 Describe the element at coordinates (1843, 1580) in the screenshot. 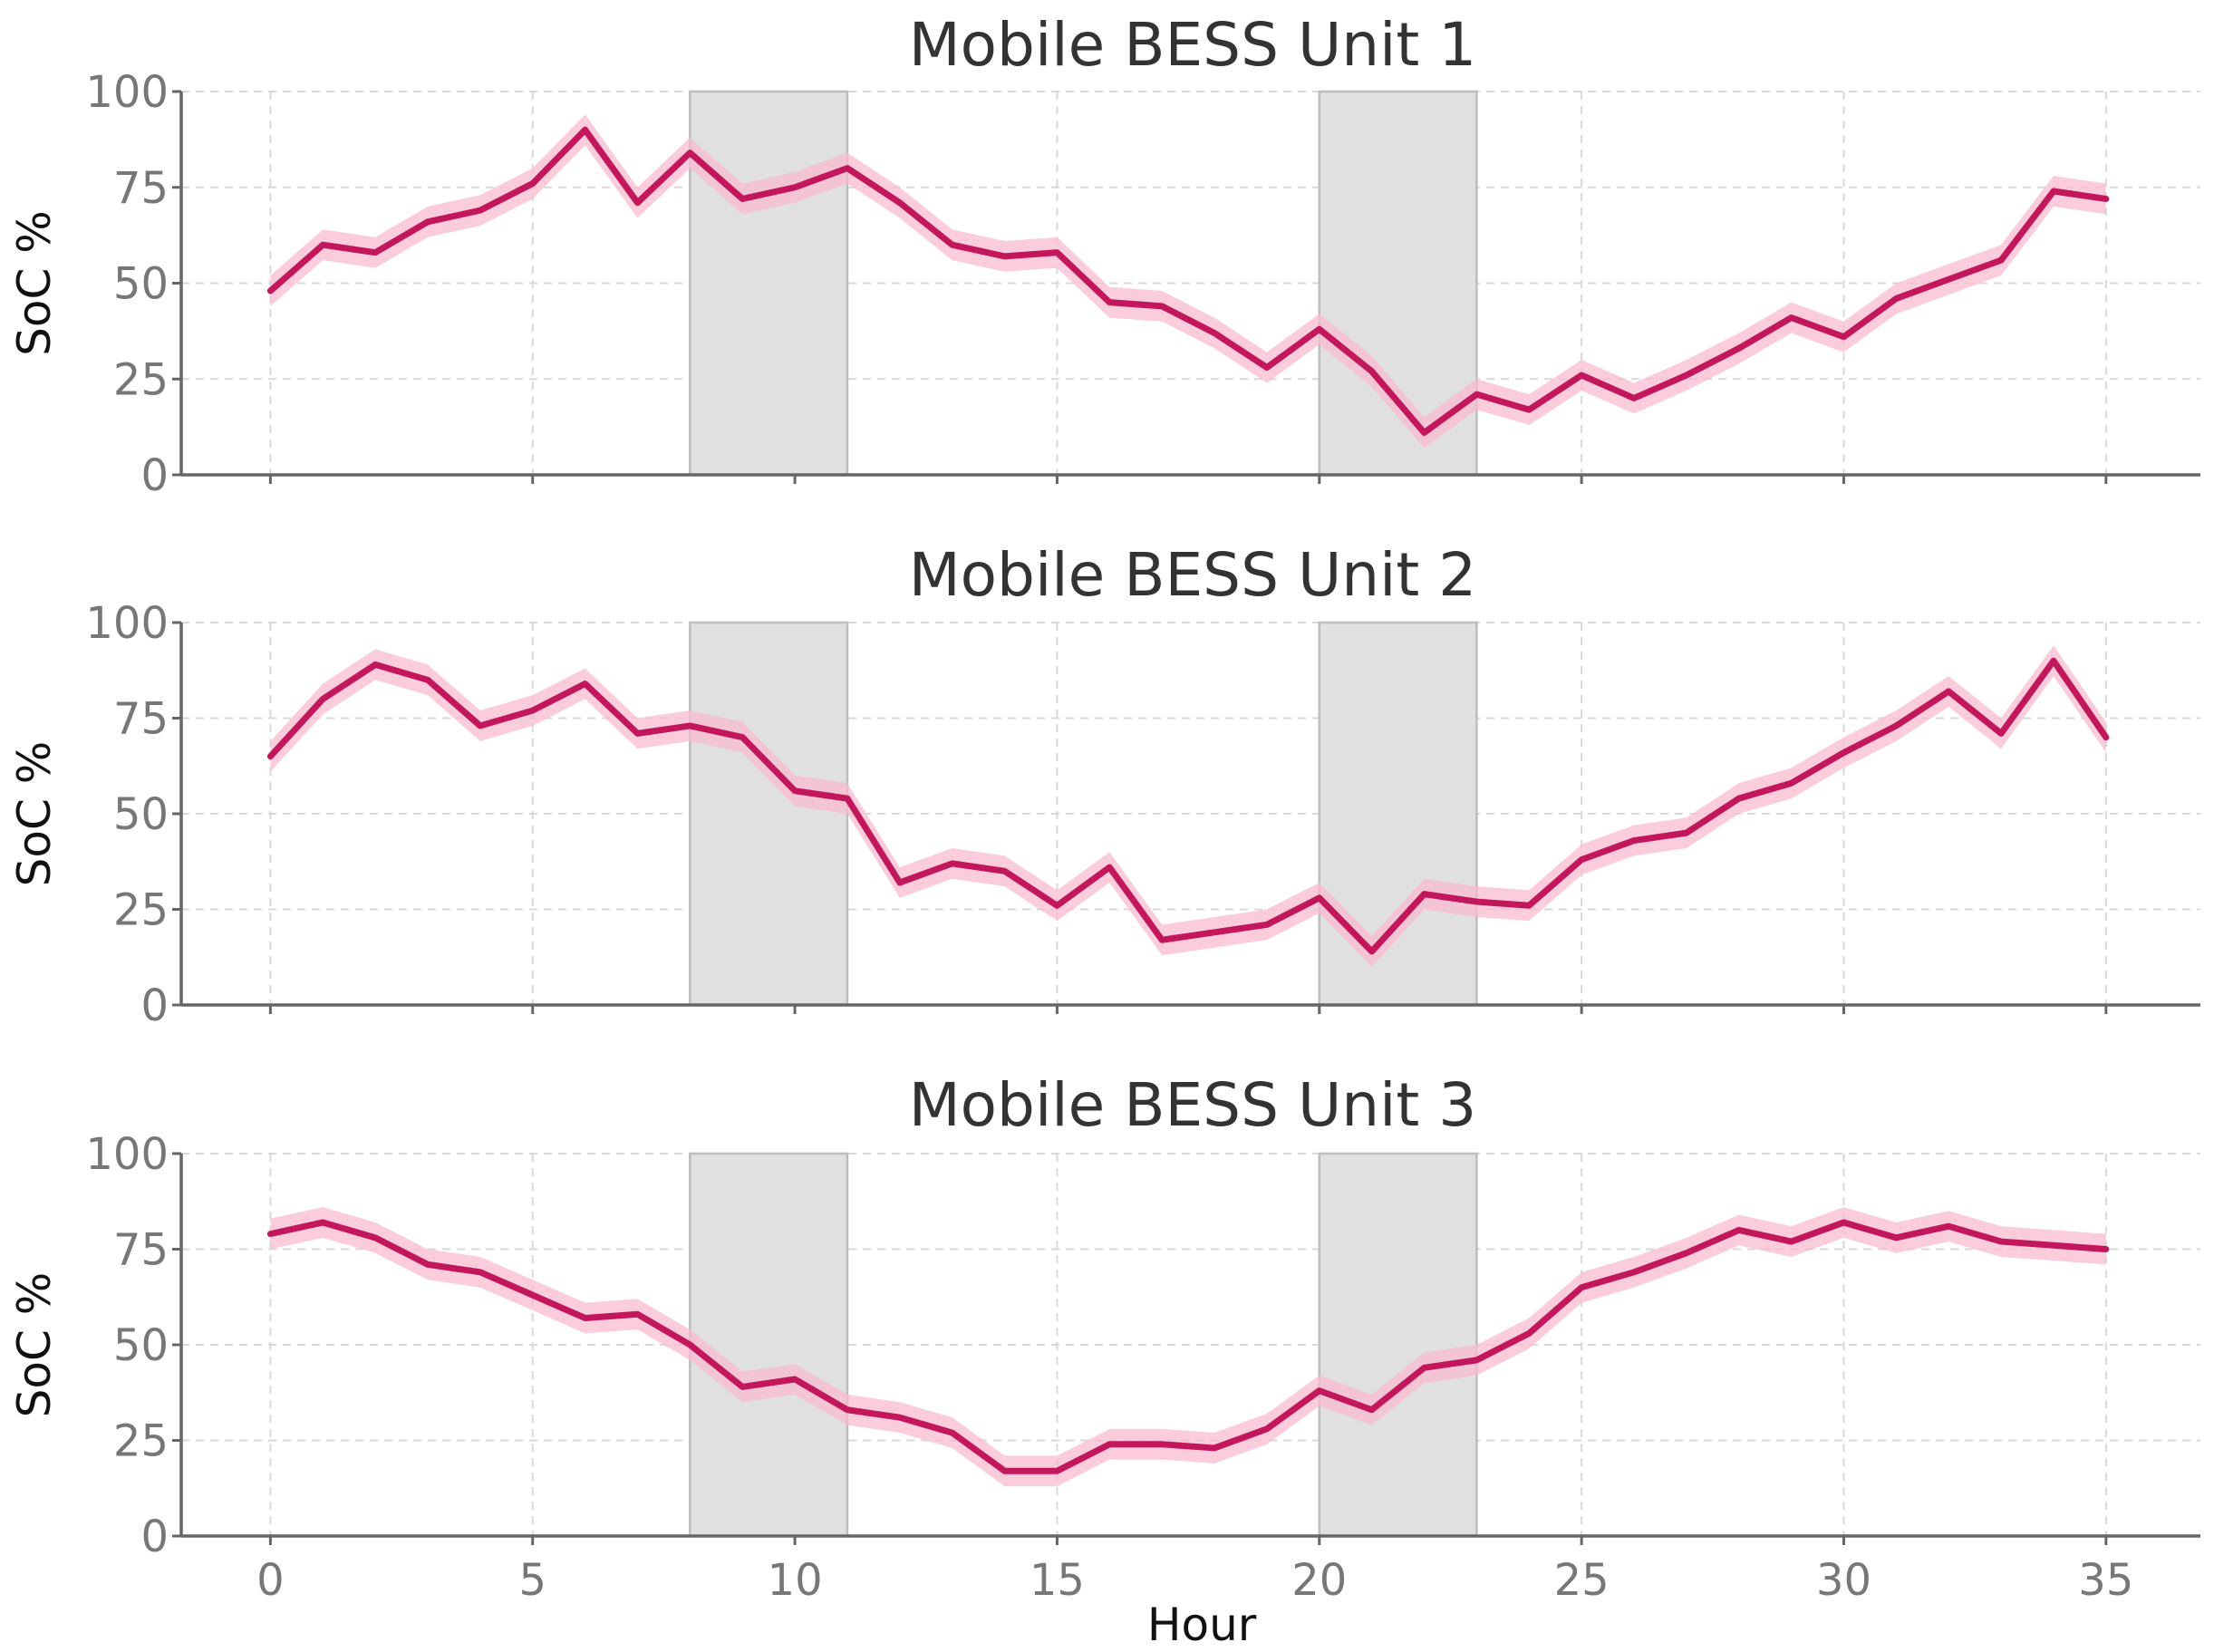

I see `x-tick-label: 30` at that location.